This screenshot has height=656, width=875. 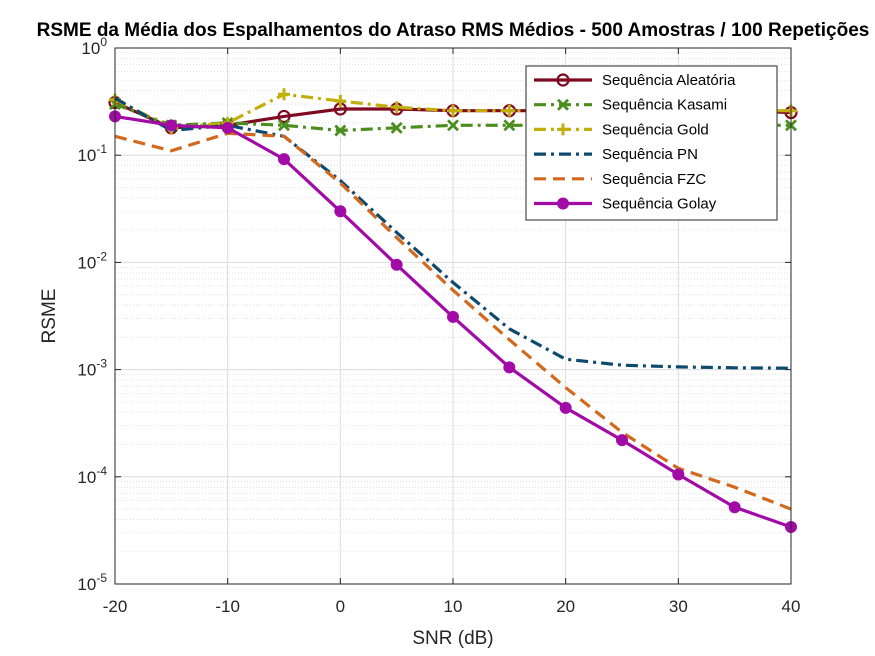 What do you see at coordinates (453, 606) in the screenshot?
I see `x-tick-label: 10` at bounding box center [453, 606].